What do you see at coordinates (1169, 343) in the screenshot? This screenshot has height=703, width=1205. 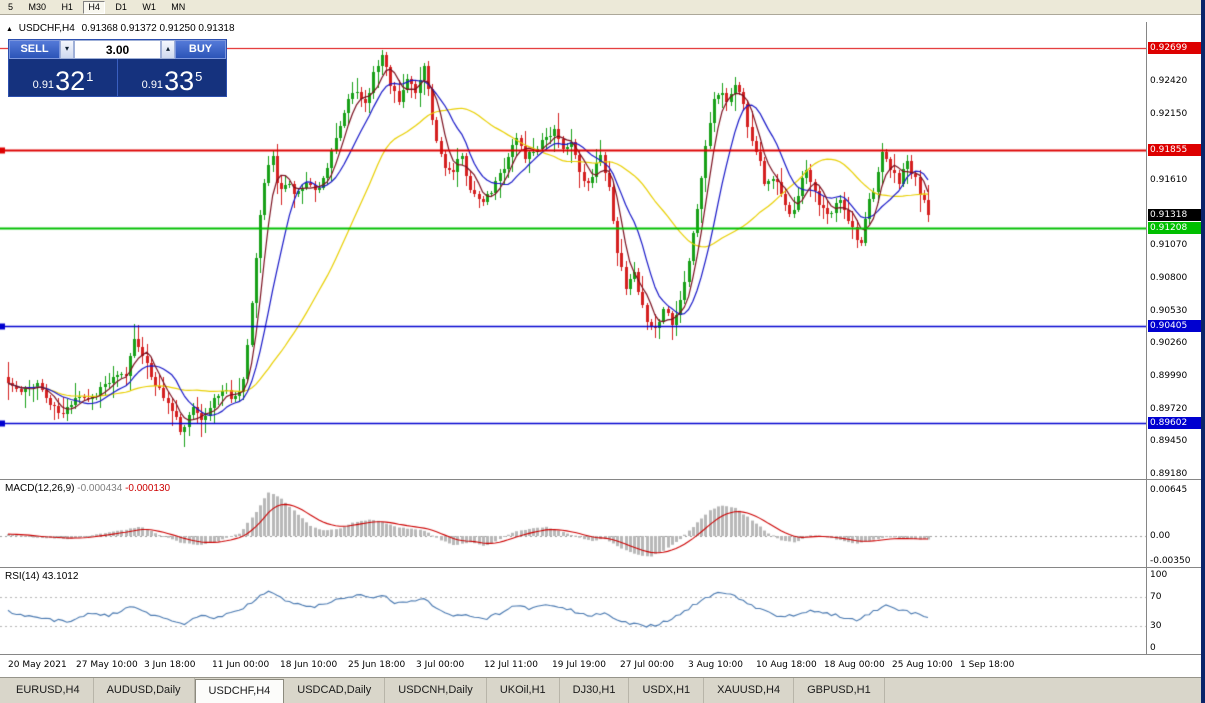 I see `price-axis-tick: 0.90260` at bounding box center [1169, 343].